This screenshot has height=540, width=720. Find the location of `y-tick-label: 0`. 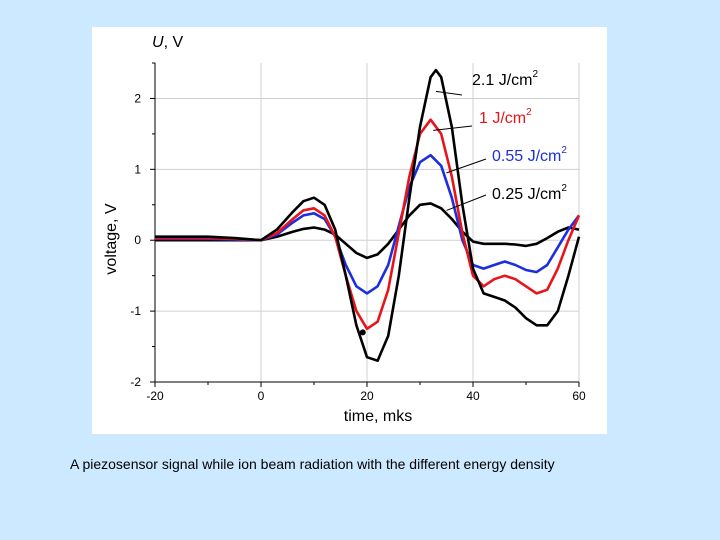

y-tick-label: 0 is located at coordinates (137, 240).